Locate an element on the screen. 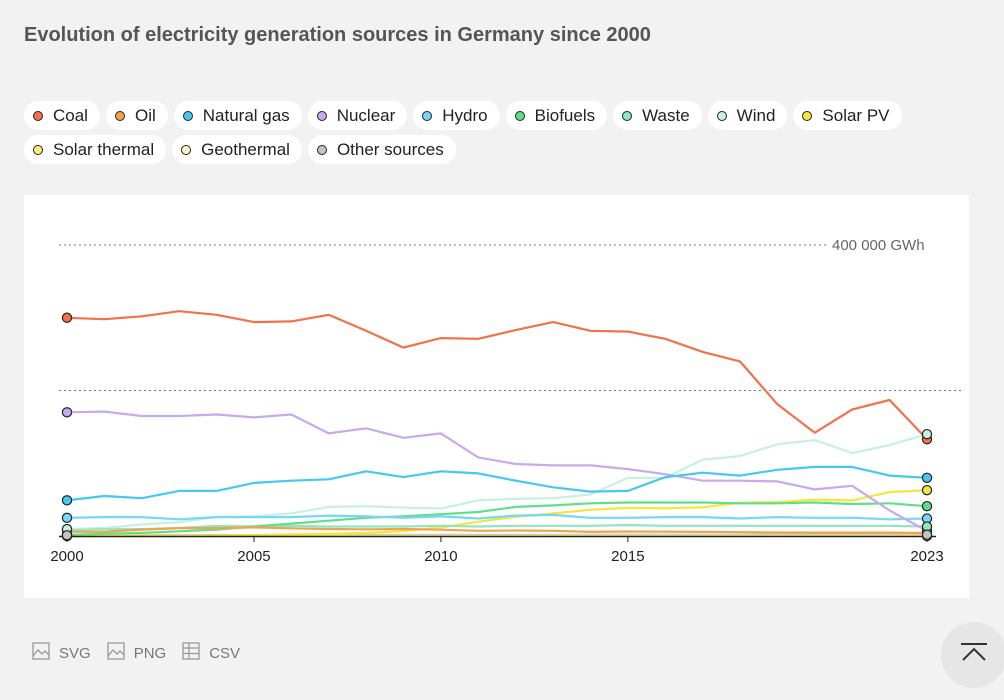 This screenshot has height=700, width=1004. series-line-wind is located at coordinates (497, 482).